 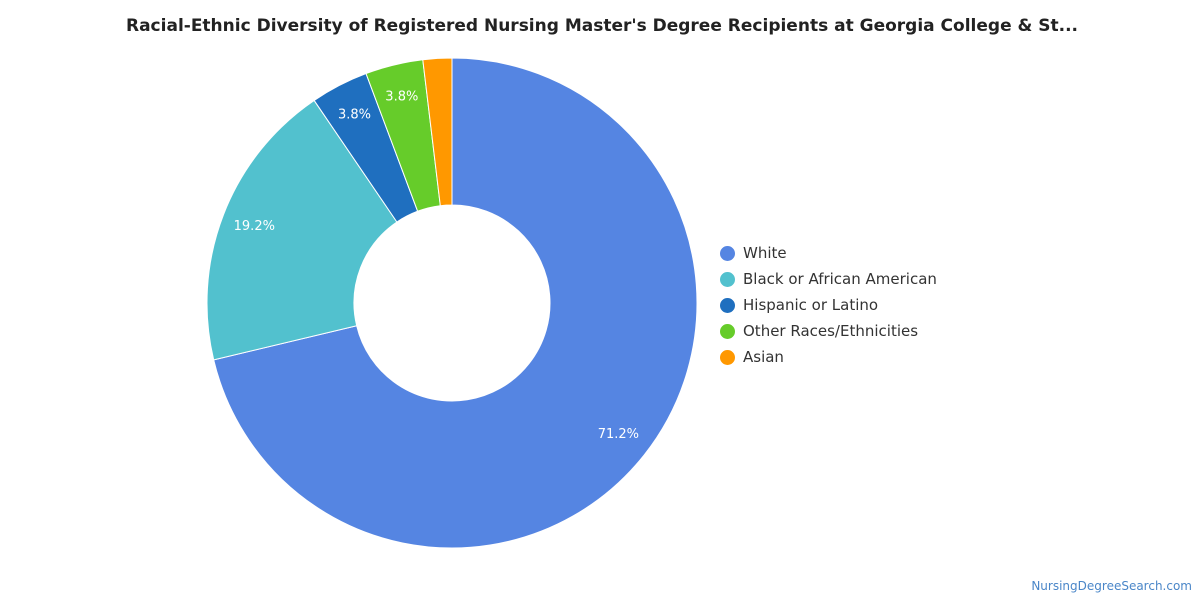 I want to click on legend-label: Asian, so click(x=763, y=357).